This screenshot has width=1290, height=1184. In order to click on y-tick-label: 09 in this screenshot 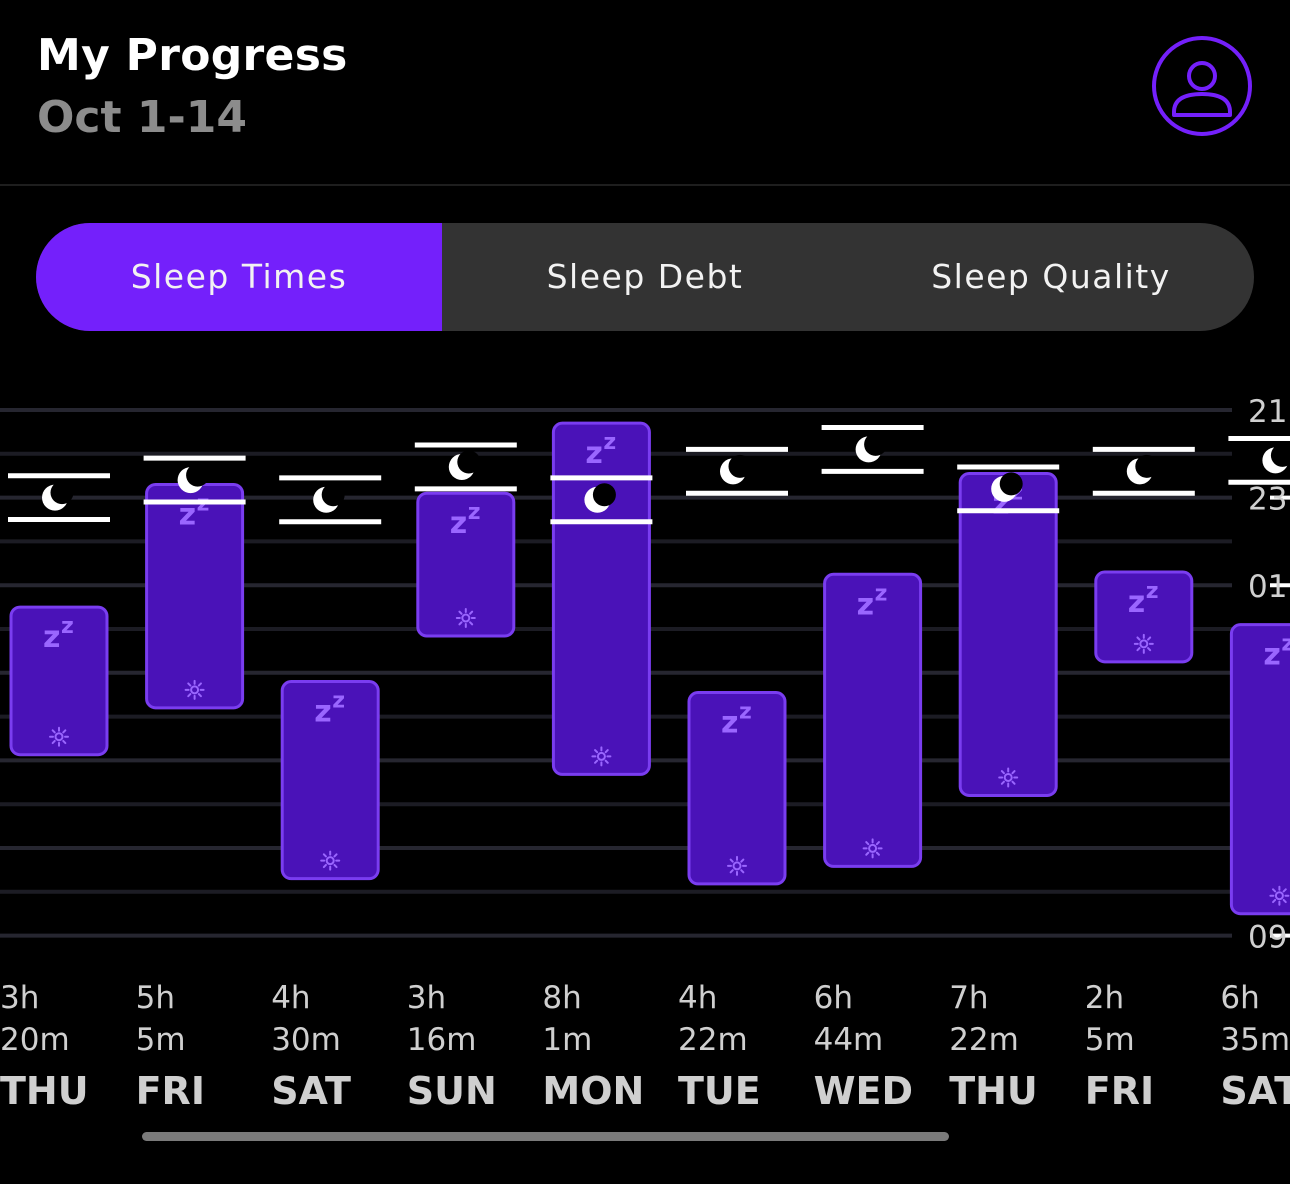, I will do `click(1267, 938)`.